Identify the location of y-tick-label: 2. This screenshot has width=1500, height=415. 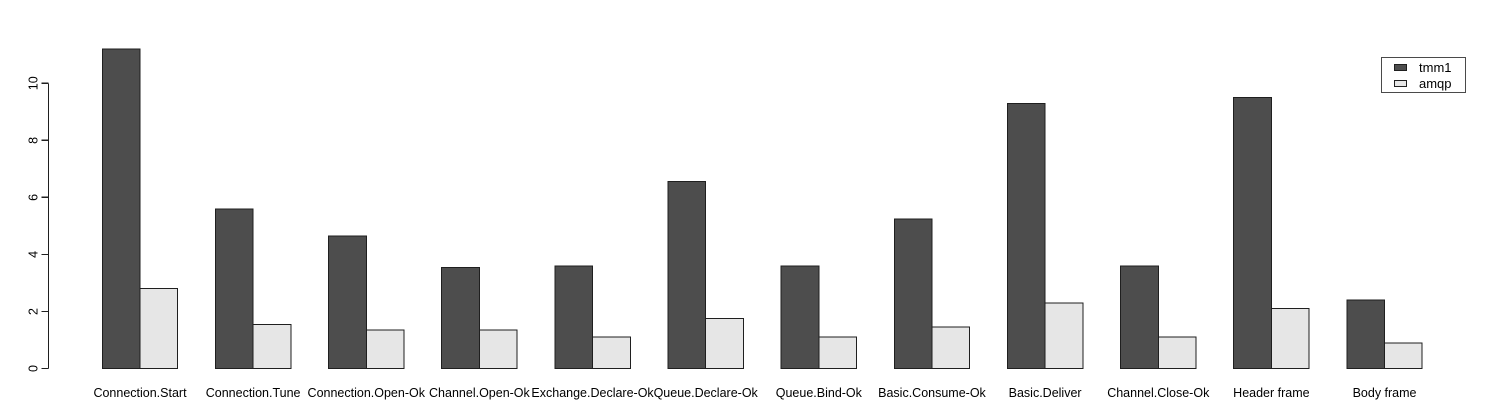
(33, 311).